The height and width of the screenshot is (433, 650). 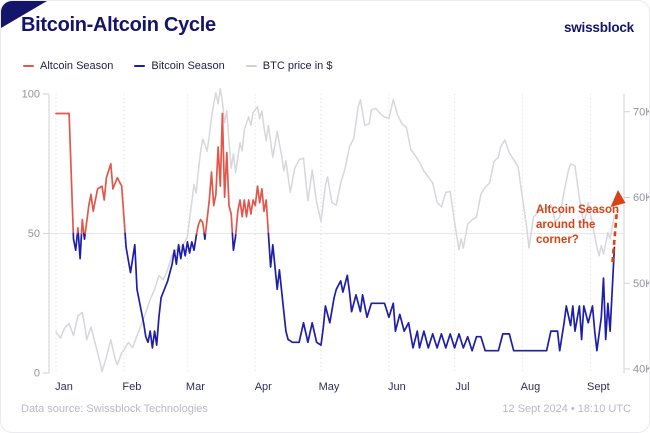 What do you see at coordinates (618, 198) in the screenshot?
I see `annotation-arrow-head` at bounding box center [618, 198].